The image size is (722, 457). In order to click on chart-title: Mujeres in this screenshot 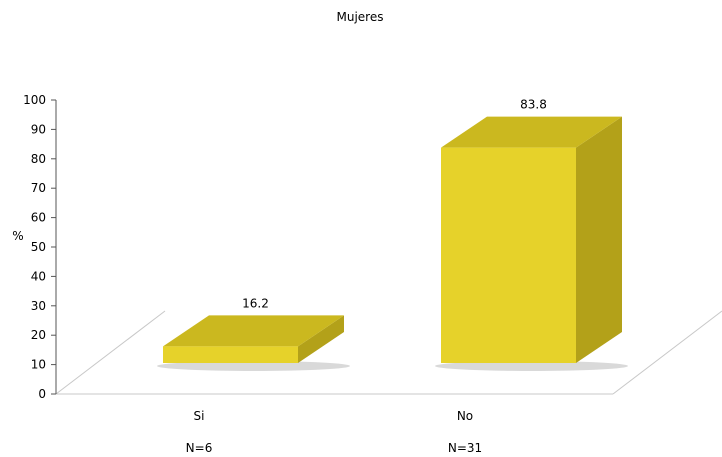, I will do `click(360, 17)`.